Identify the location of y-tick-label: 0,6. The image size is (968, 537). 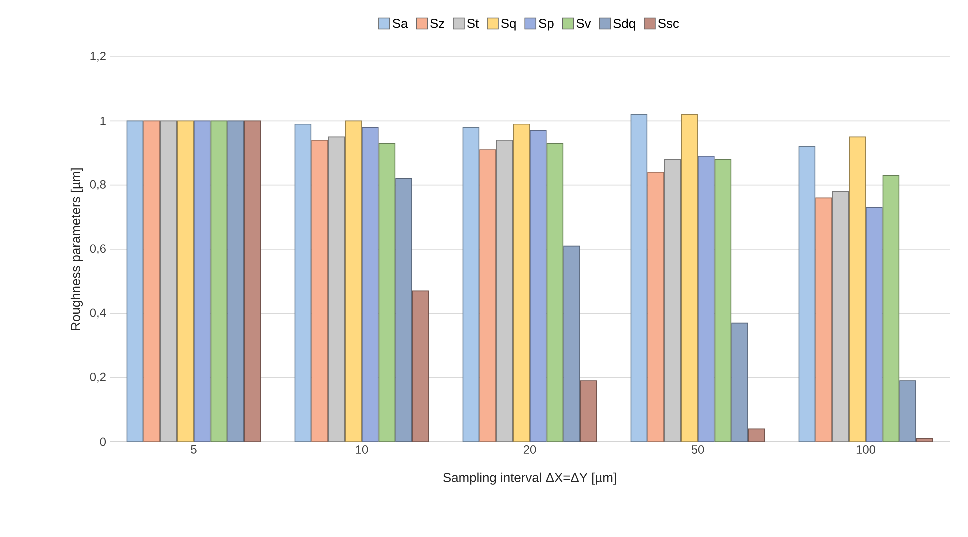
(98, 249).